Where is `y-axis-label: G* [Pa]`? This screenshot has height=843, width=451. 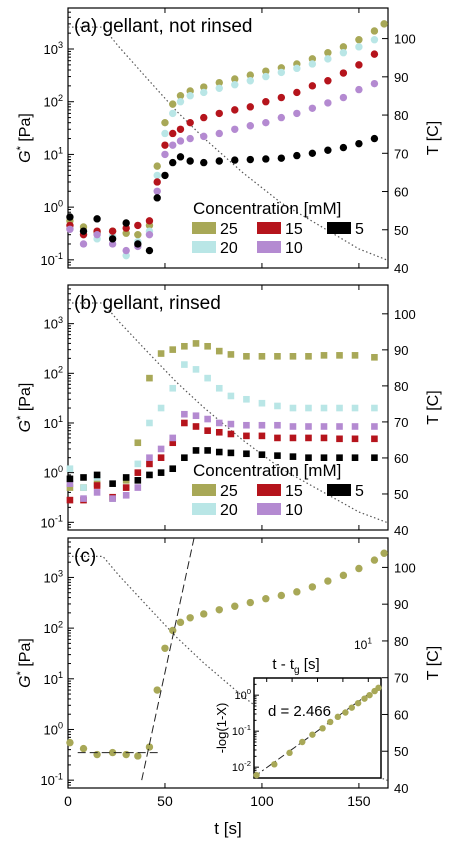
y-axis-label: G* [Pa] is located at coordinates (24, 408).